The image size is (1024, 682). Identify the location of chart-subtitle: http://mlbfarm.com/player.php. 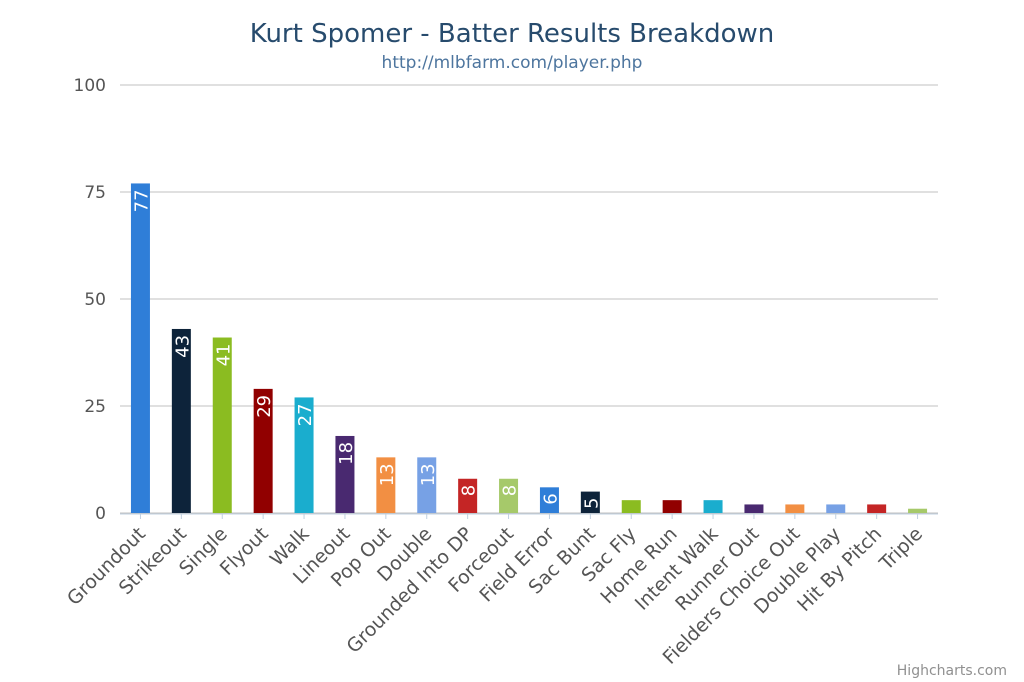
(512, 63).